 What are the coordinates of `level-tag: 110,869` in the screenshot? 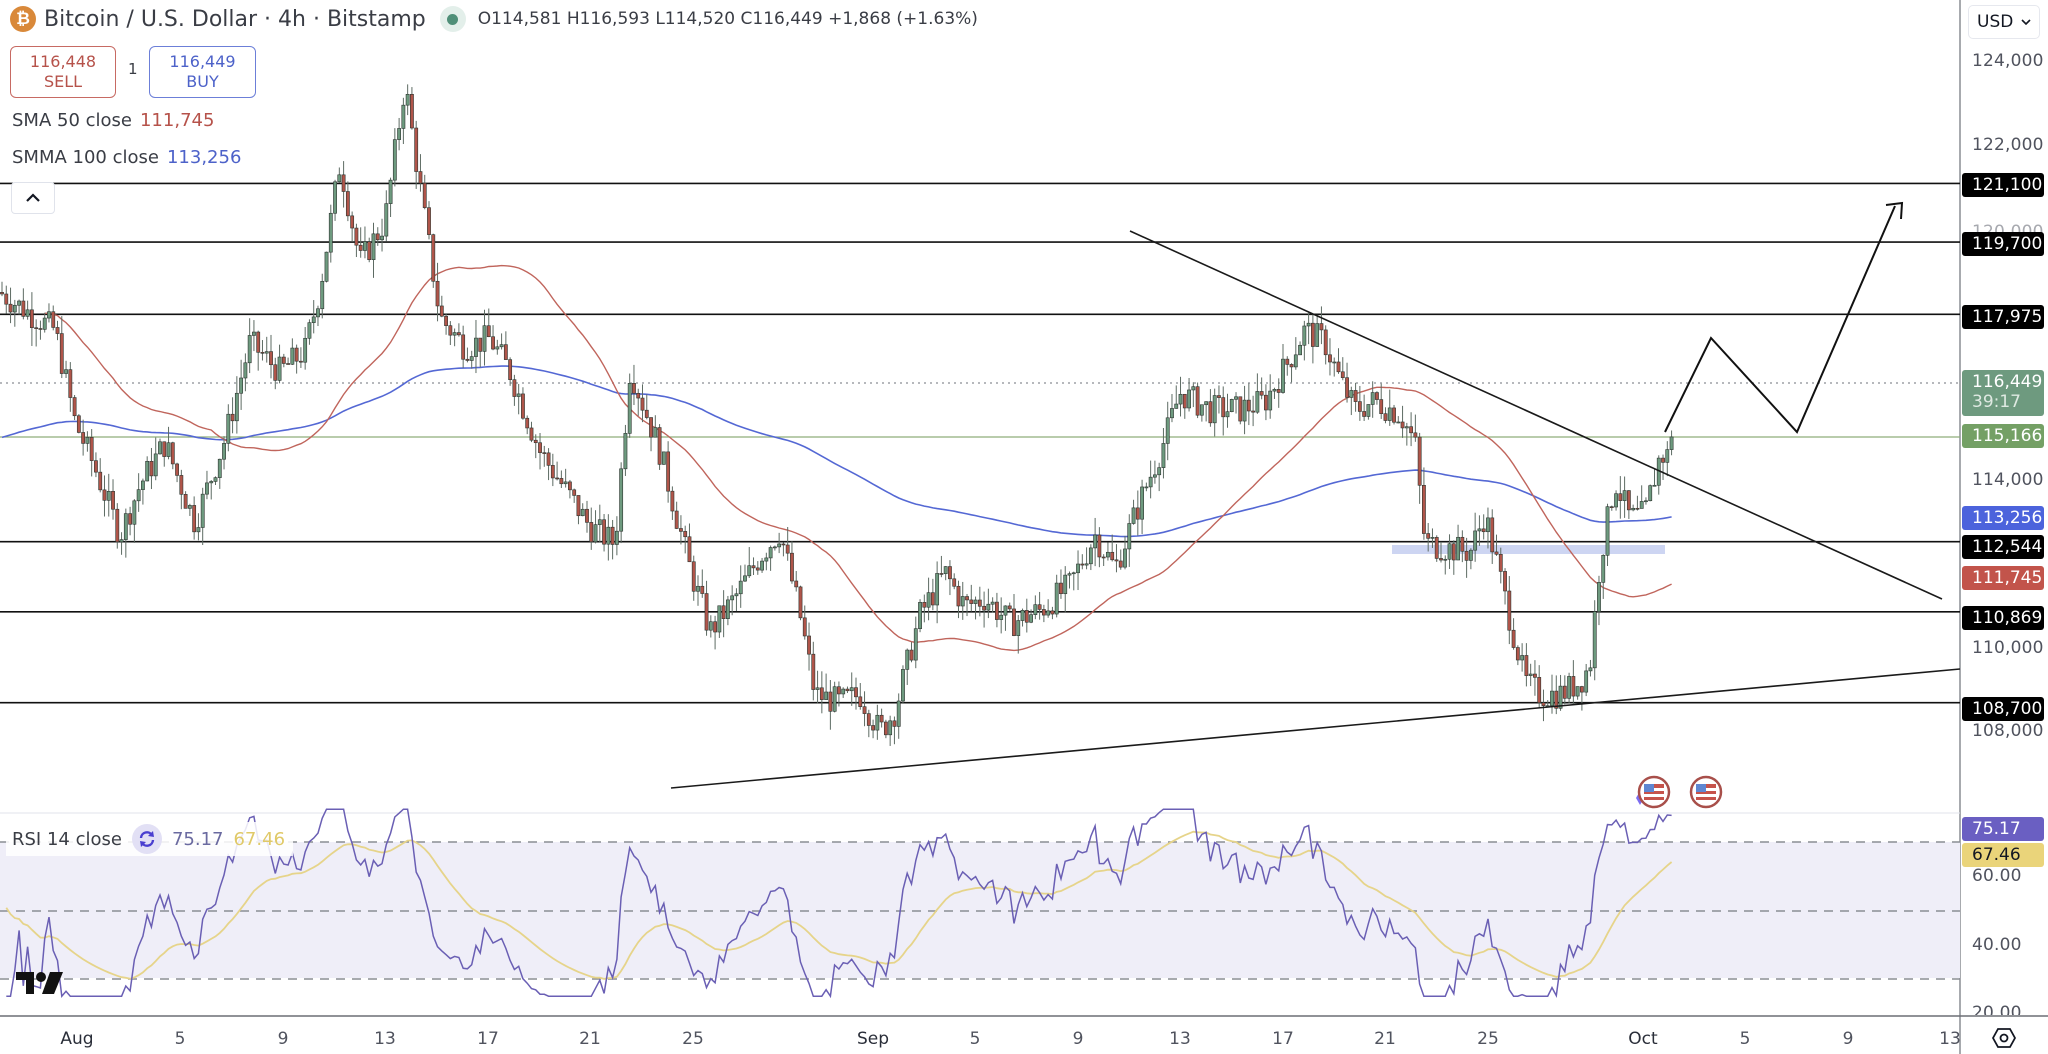 It's located at (2003, 618).